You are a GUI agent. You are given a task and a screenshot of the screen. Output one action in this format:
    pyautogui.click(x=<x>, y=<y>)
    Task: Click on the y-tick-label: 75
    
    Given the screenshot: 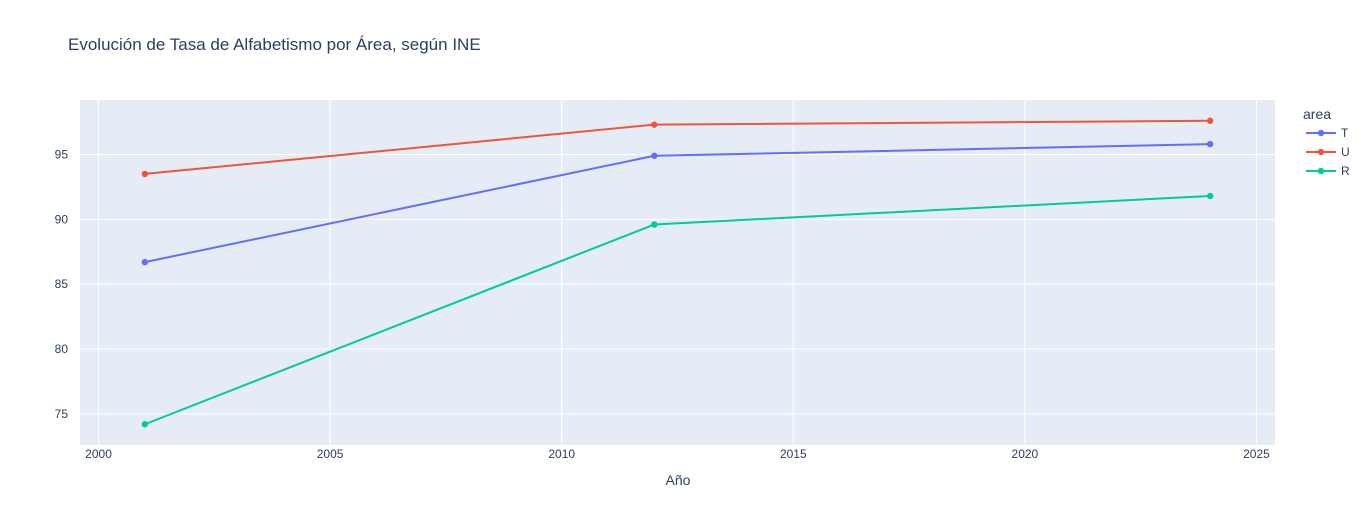 What is the action you would take?
    pyautogui.click(x=62, y=414)
    